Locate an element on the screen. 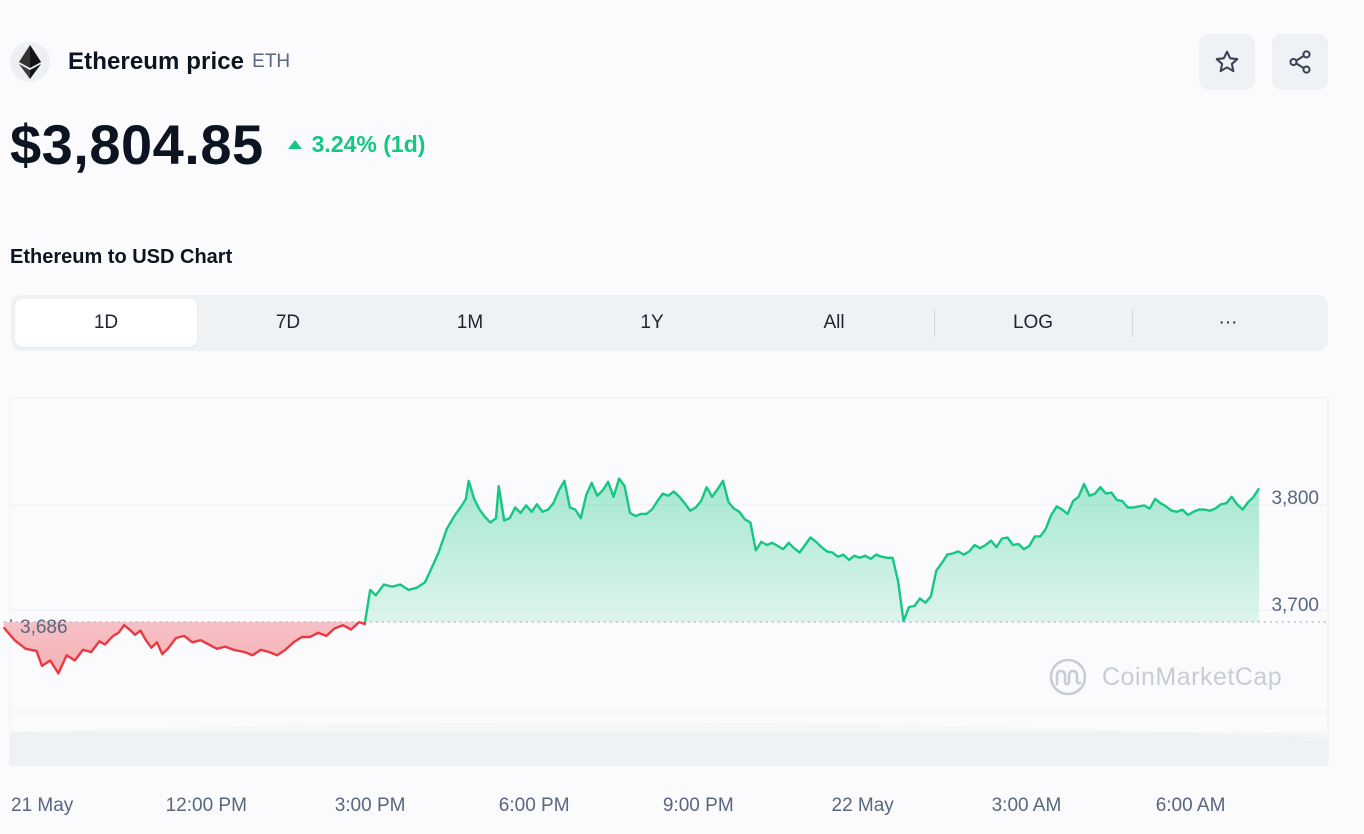 The height and width of the screenshot is (834, 1364). tab-log: LOG is located at coordinates (1033, 322).